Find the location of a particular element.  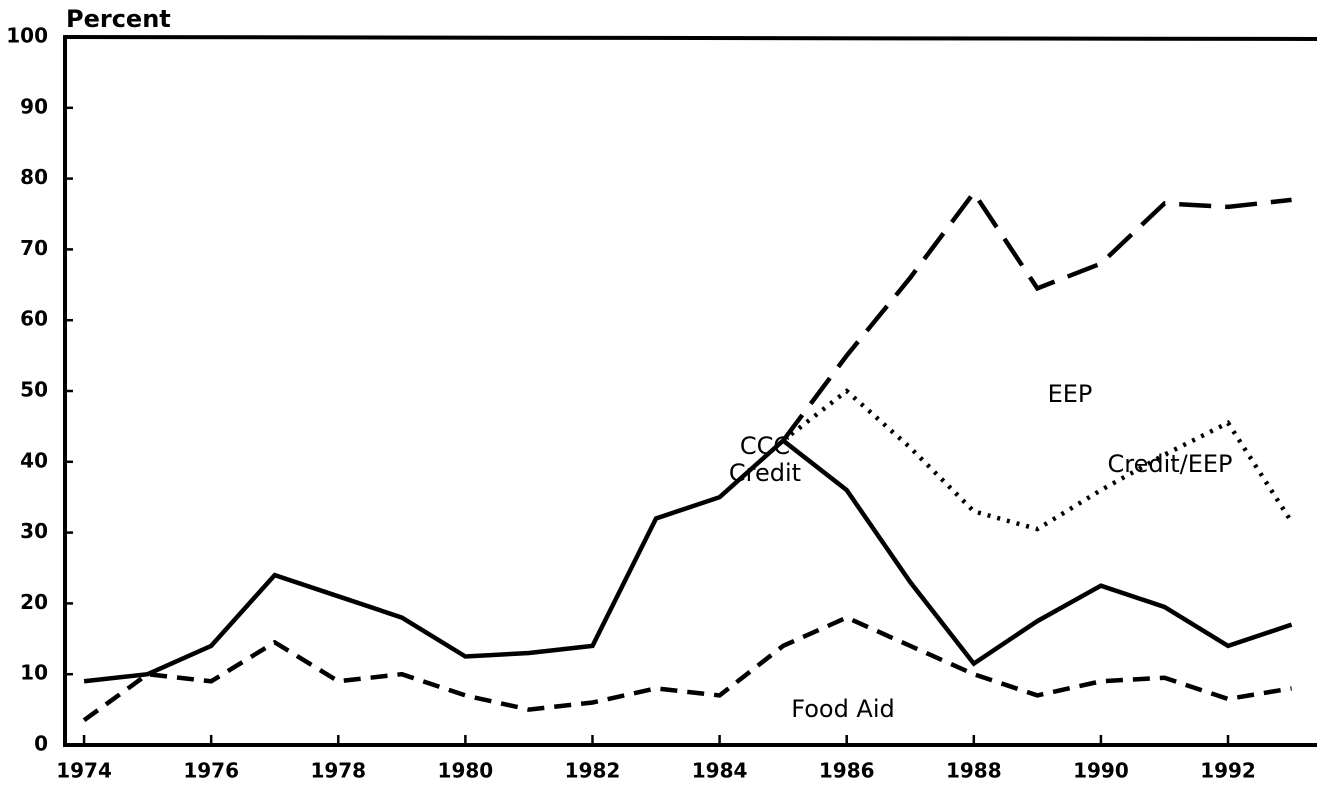

y-tick-label: 90 is located at coordinates (34, 106).